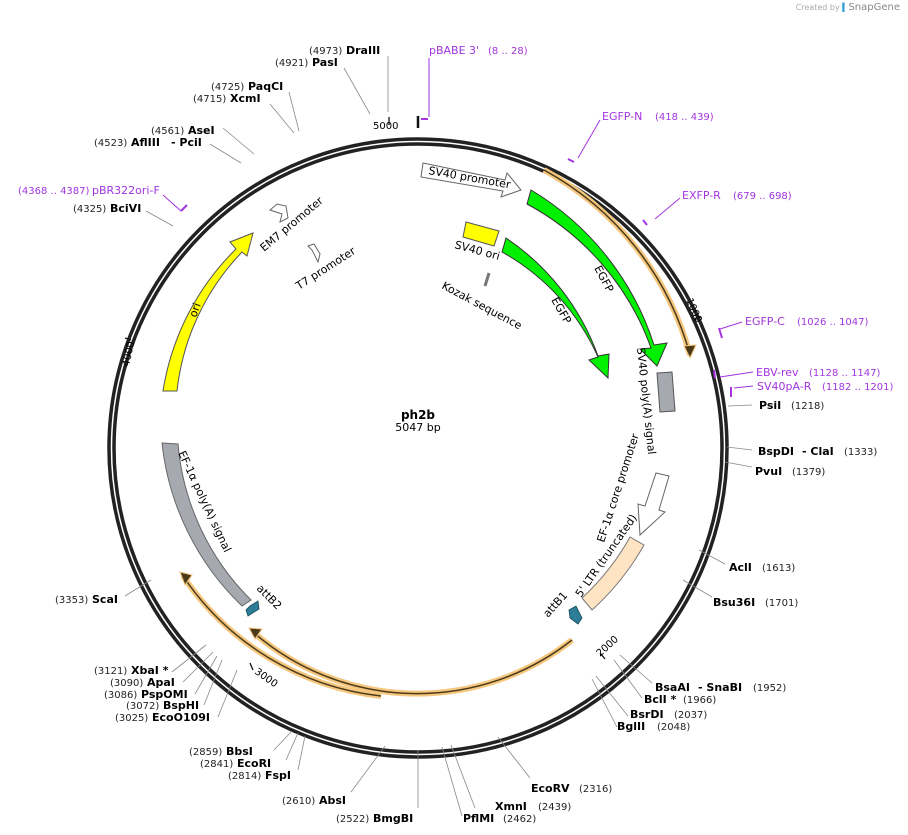 The image size is (908, 835). What do you see at coordinates (352, 819) in the screenshot?
I see `enzyme-pos: (2522)` at bounding box center [352, 819].